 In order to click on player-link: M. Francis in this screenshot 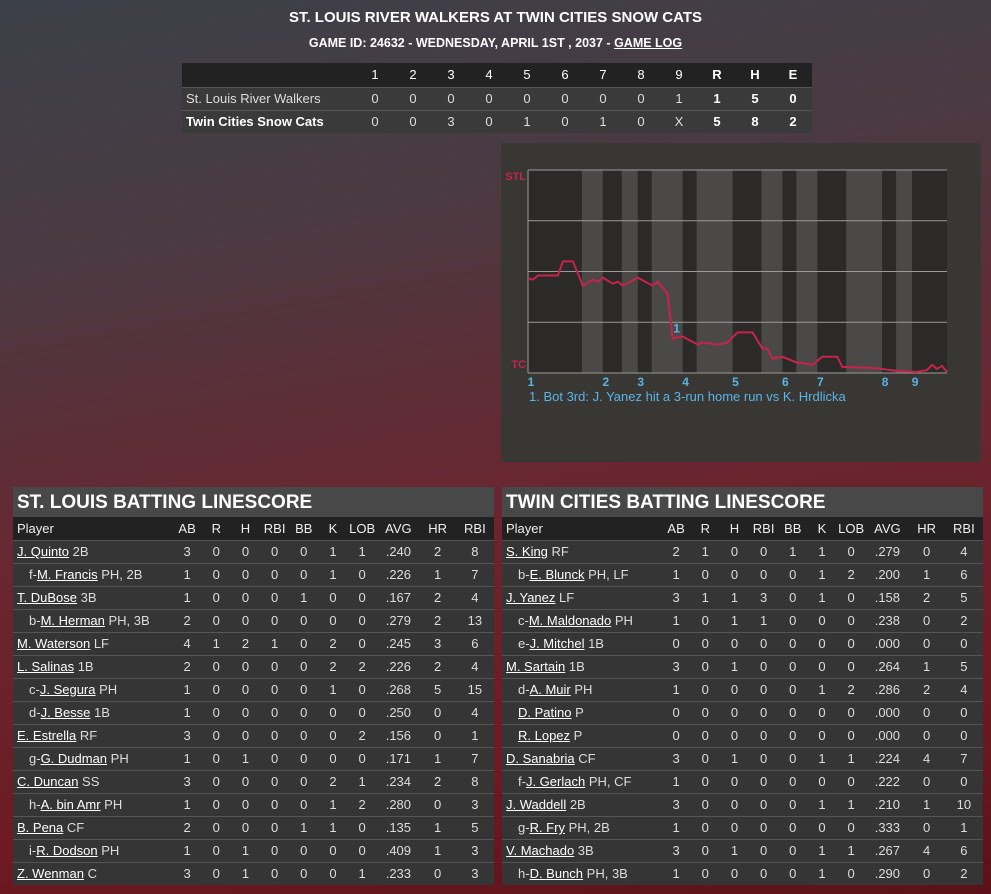, I will do `click(67, 574)`.